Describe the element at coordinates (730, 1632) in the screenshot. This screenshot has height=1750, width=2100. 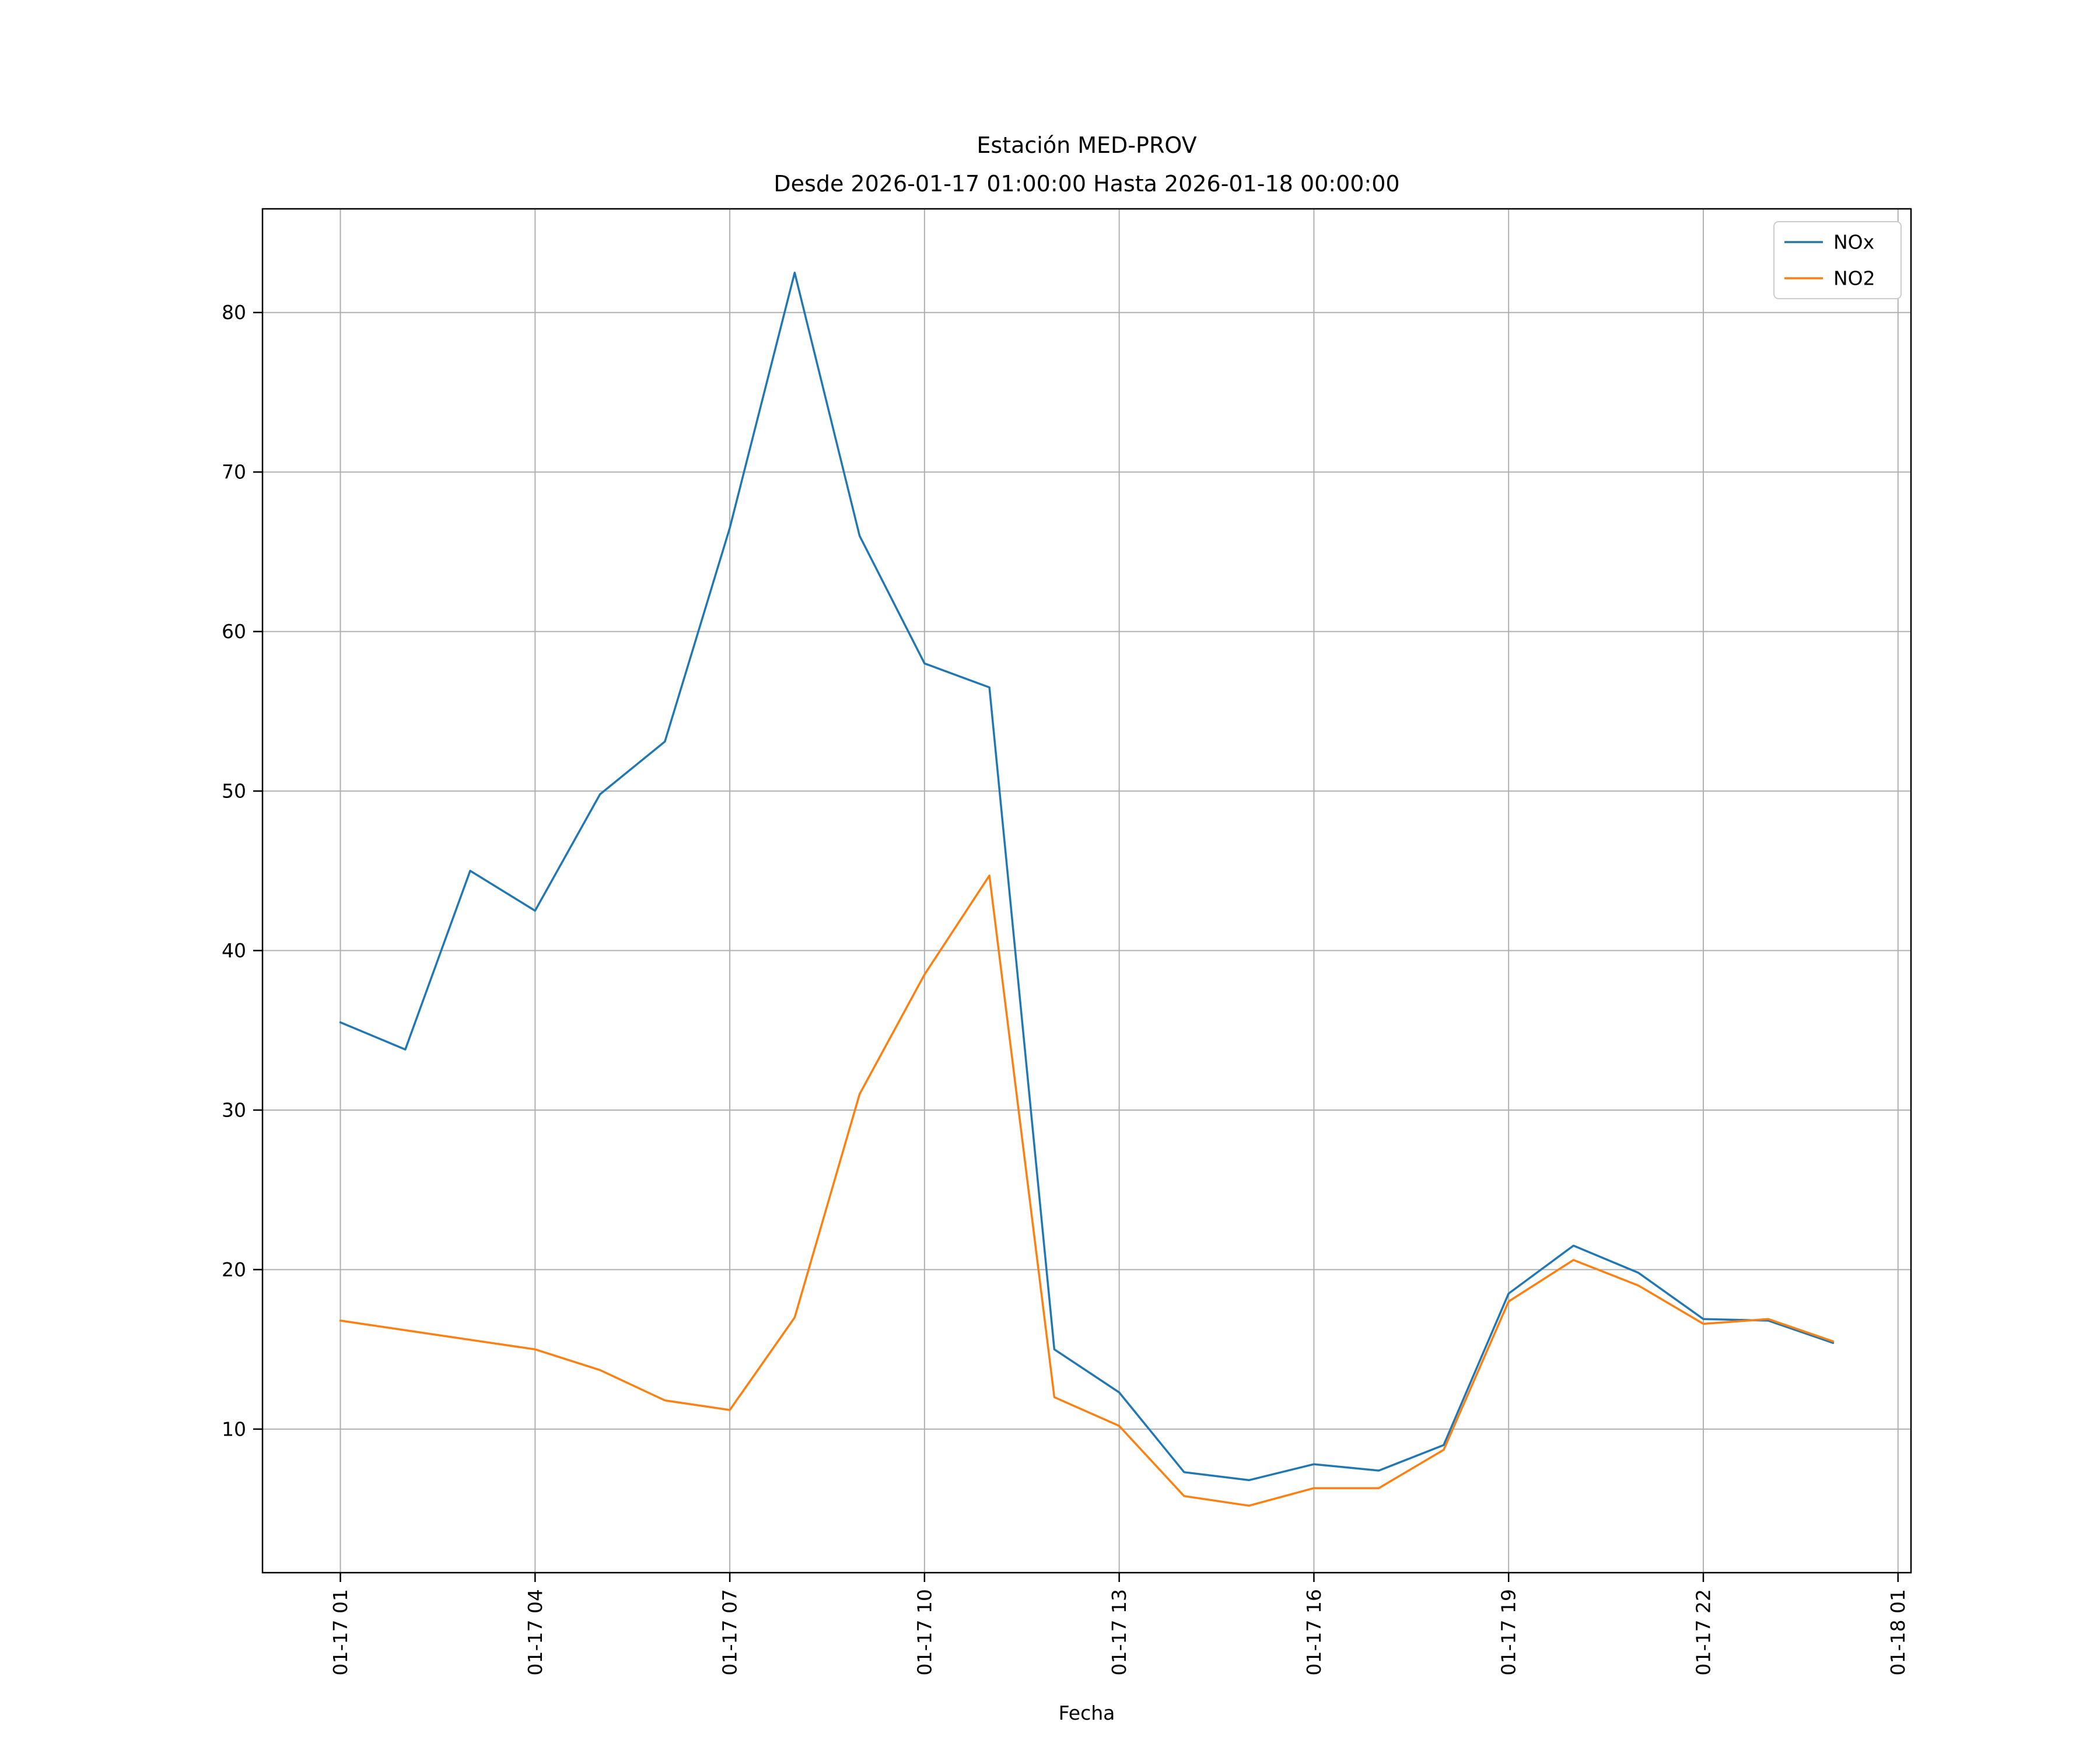
I see `x-tick-label: 01-17 07` at that location.